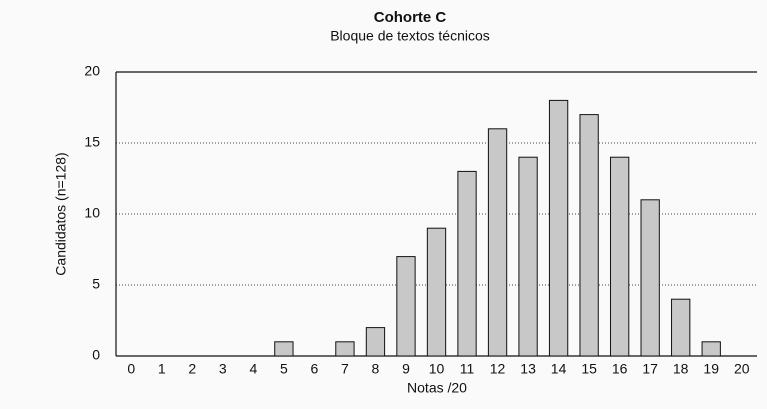 The image size is (767, 409). I want to click on y-tick-label: 15, so click(92, 142).